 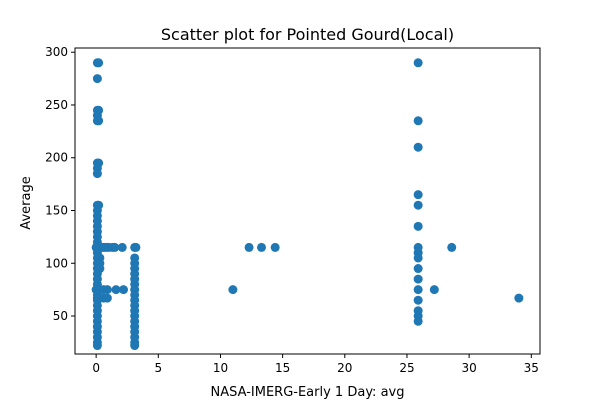 What do you see at coordinates (406, 368) in the screenshot?
I see `x-tick-label: 25` at bounding box center [406, 368].